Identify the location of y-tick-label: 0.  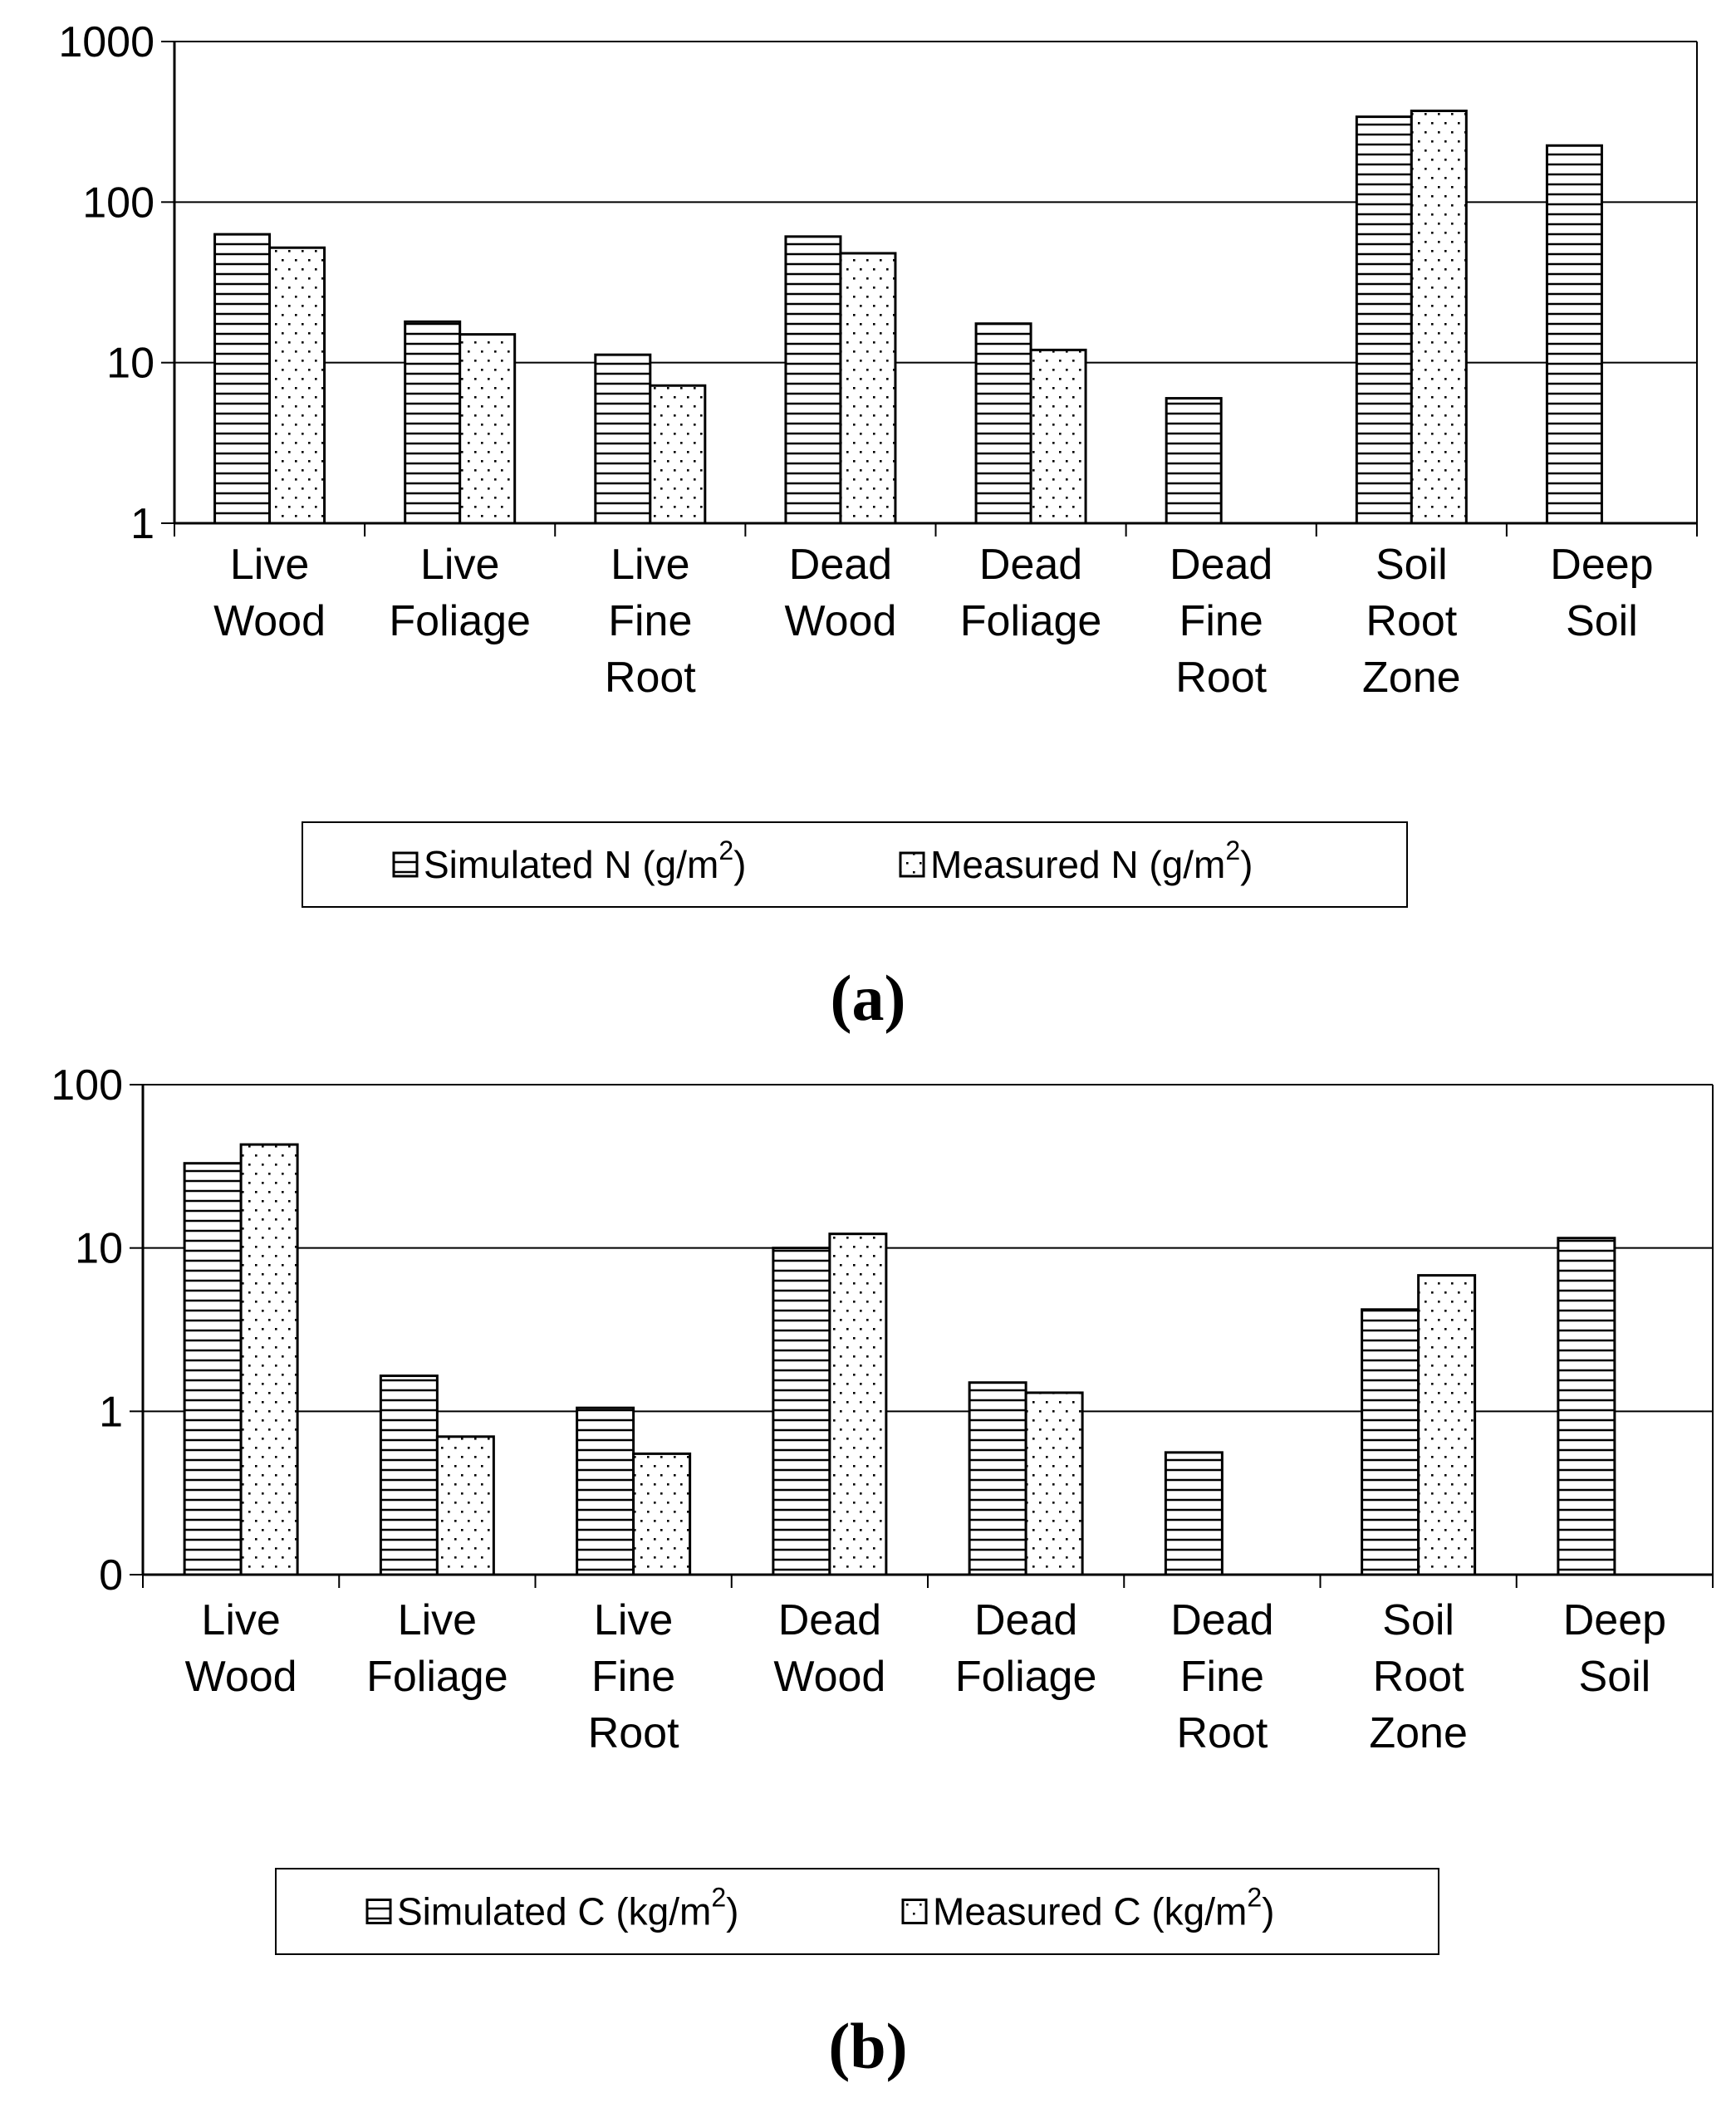
(111, 1575).